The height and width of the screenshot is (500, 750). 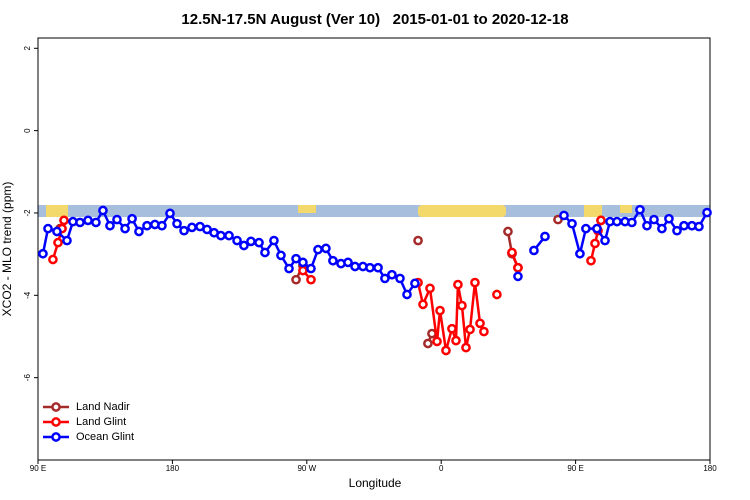 I want to click on x-tick-label: 90 E, so click(x=38, y=468).